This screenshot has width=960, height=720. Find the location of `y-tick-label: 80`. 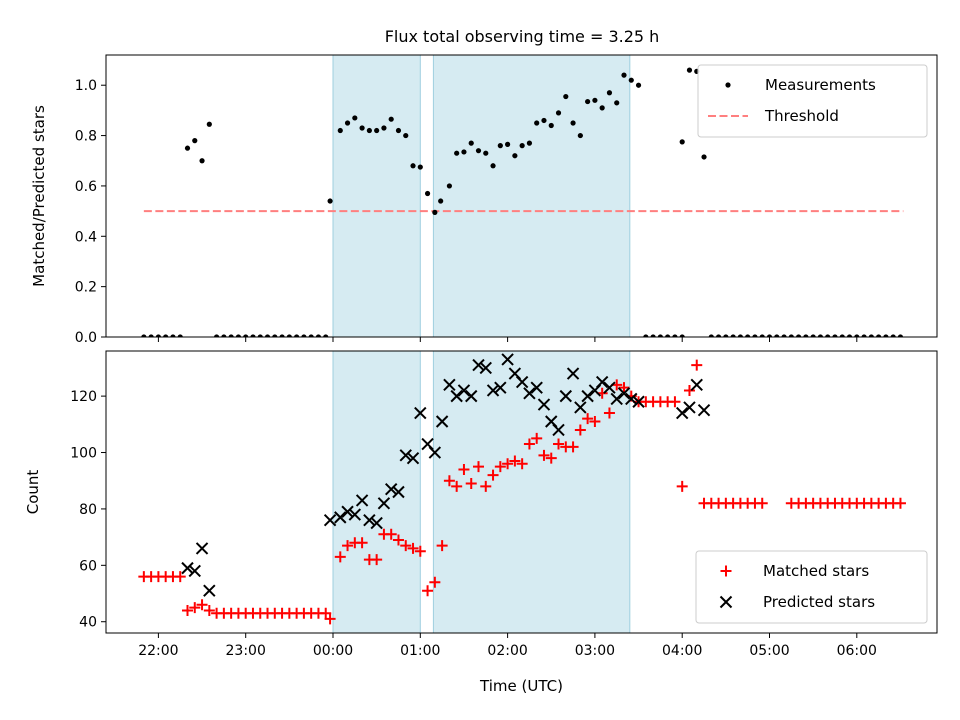

y-tick-label: 80 is located at coordinates (88, 510).